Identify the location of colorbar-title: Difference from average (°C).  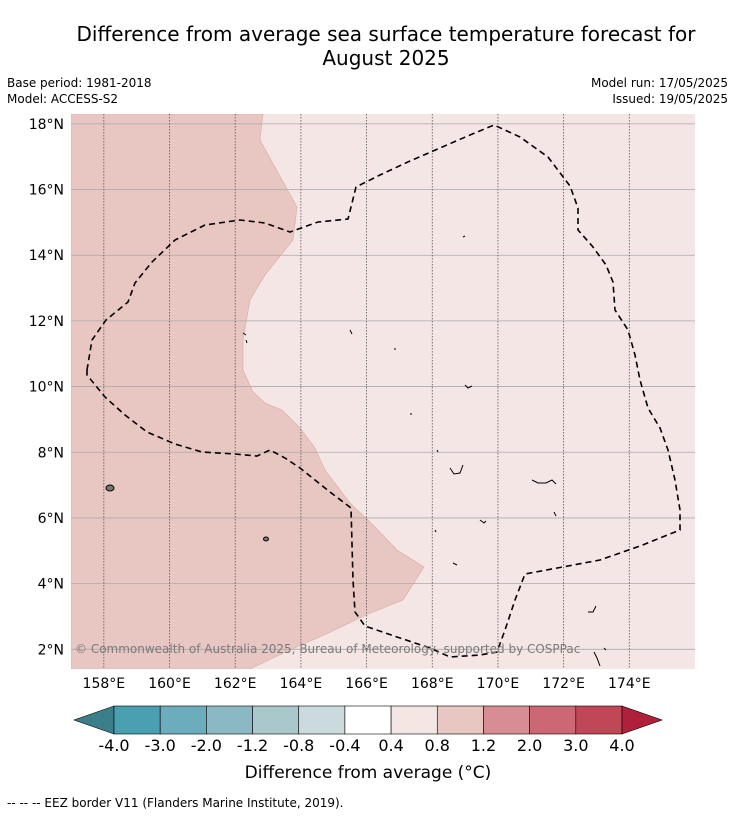
(368, 773).